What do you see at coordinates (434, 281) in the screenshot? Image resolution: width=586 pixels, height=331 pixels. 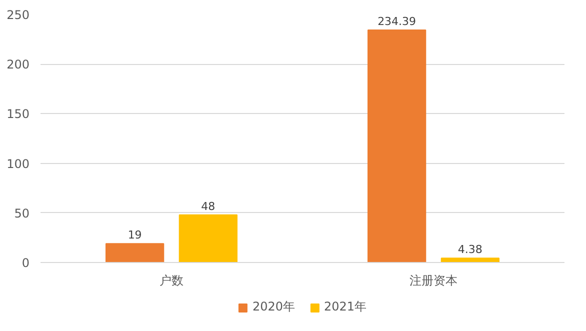 I see `x-tick-label: 注册资本` at bounding box center [434, 281].